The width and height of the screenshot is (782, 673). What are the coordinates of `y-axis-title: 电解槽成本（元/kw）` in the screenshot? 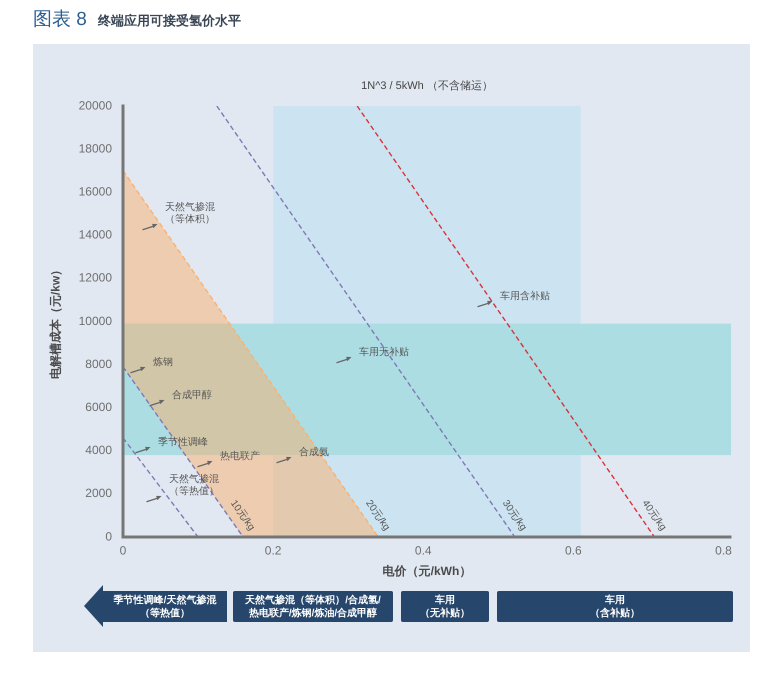 It's located at (55, 322).